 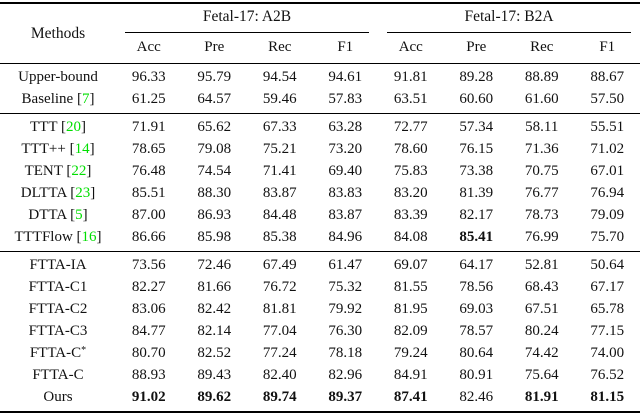 What do you see at coordinates (79, 171) in the screenshot?
I see `citation-number: 22` at bounding box center [79, 171].